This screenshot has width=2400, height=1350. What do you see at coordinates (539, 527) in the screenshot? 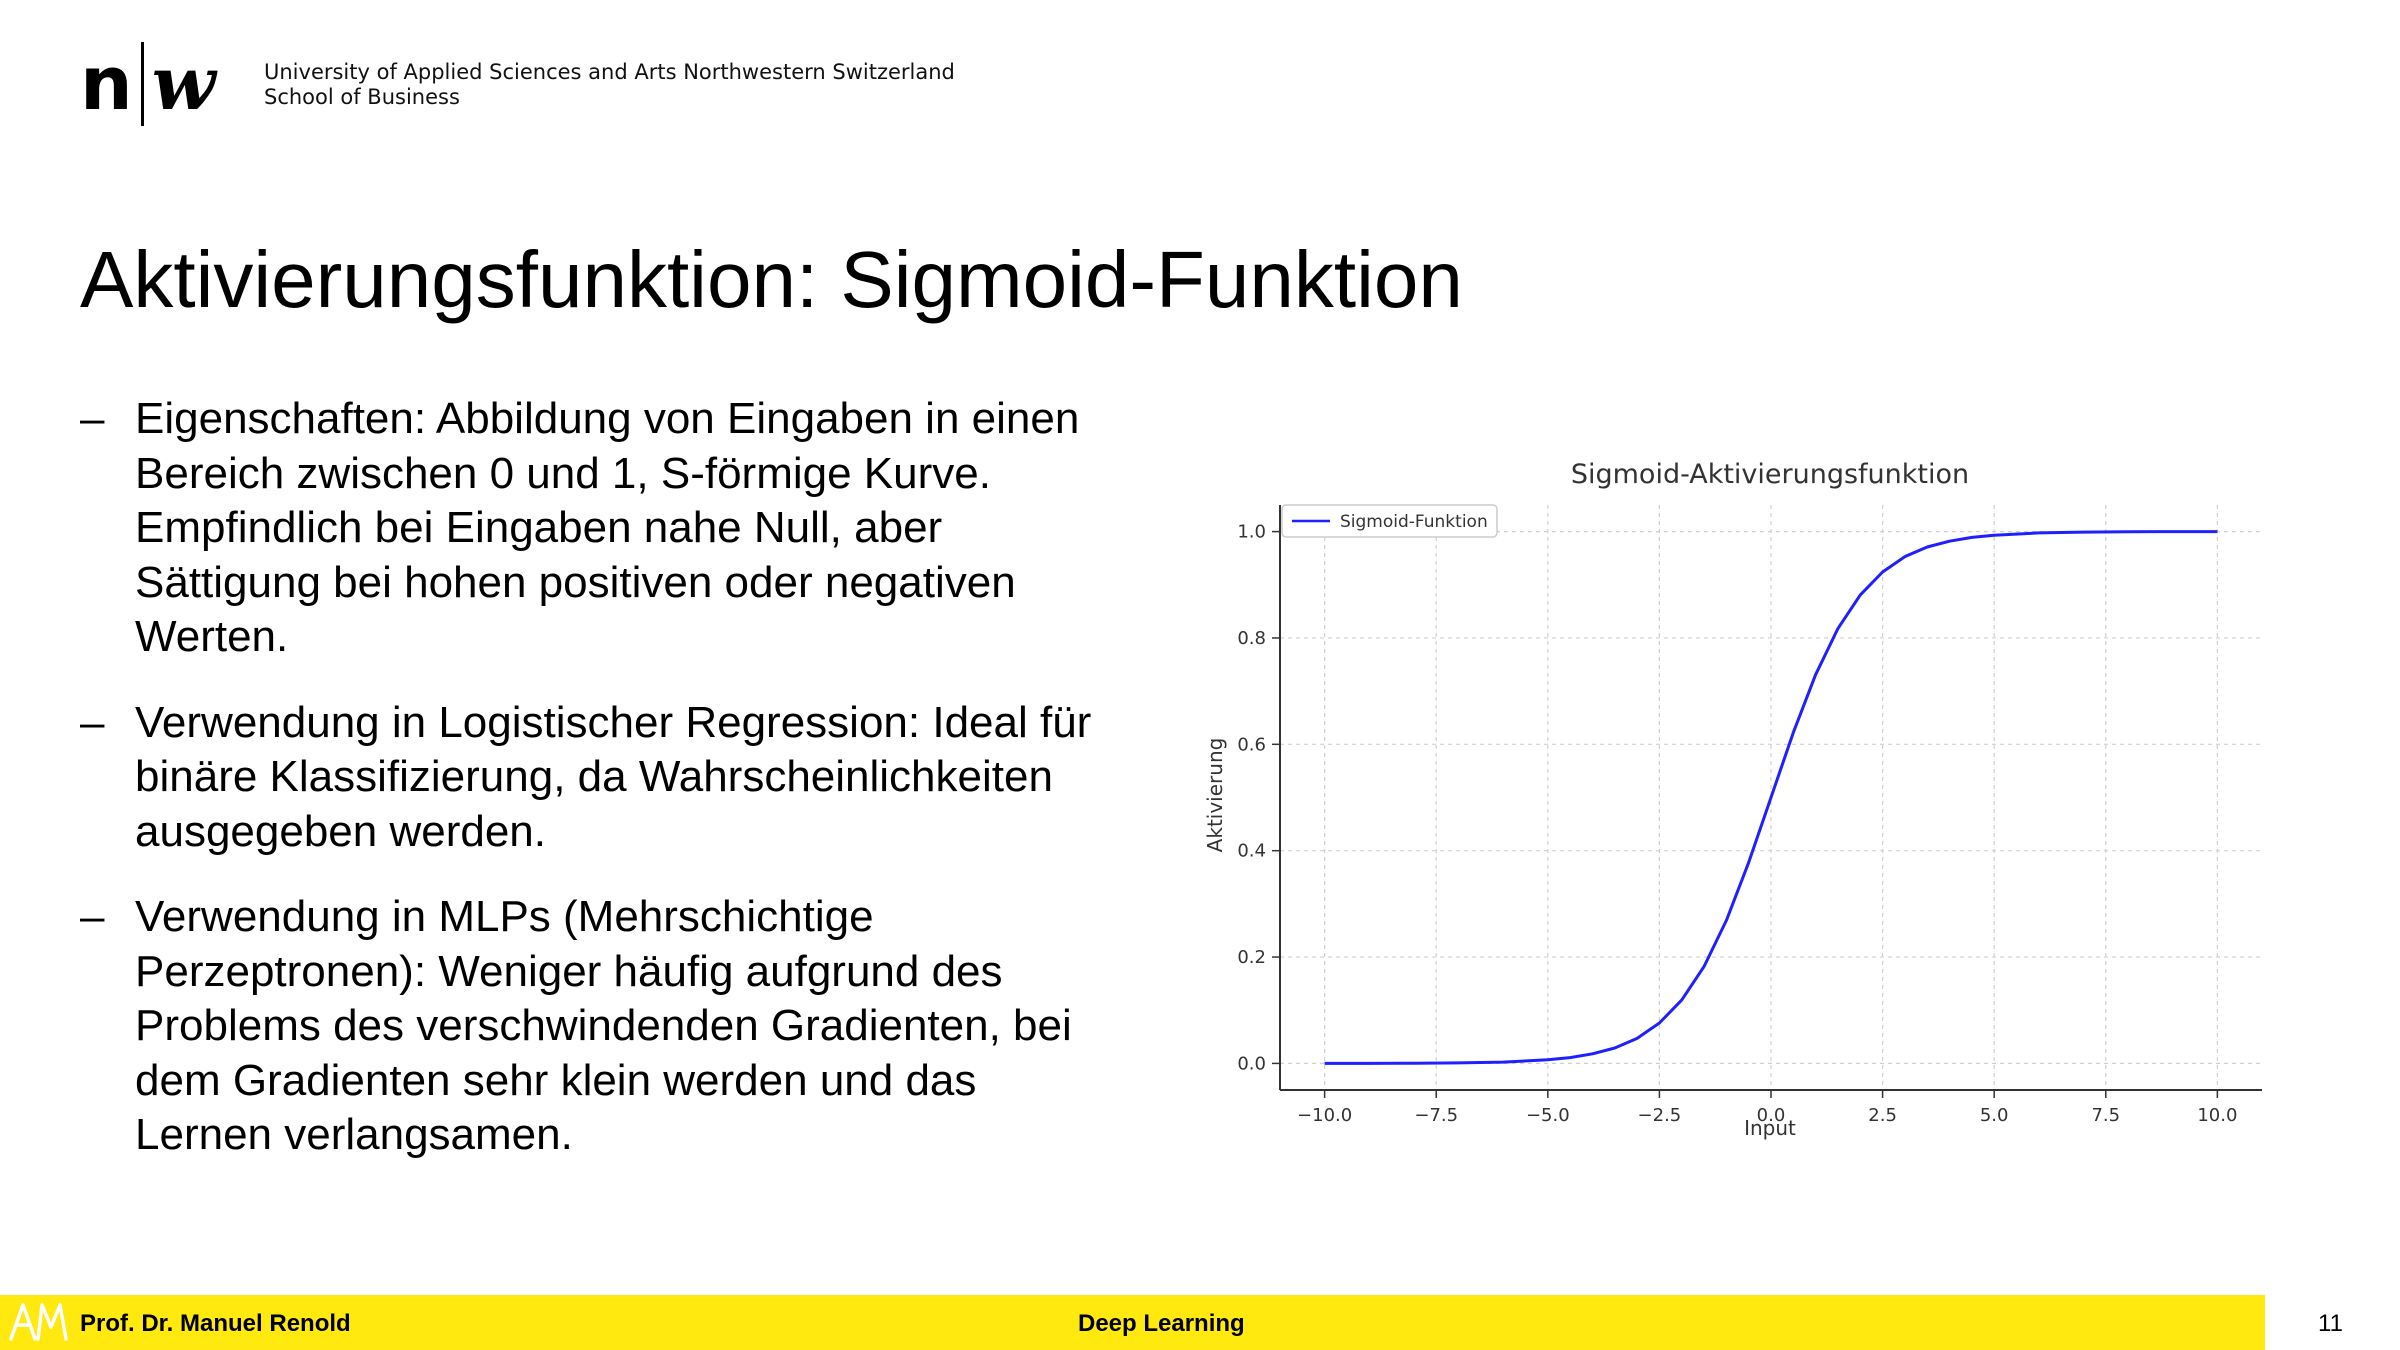
I see `bullet-line: Empfindlich bei Eingaben nahe Null, aber` at bounding box center [539, 527].